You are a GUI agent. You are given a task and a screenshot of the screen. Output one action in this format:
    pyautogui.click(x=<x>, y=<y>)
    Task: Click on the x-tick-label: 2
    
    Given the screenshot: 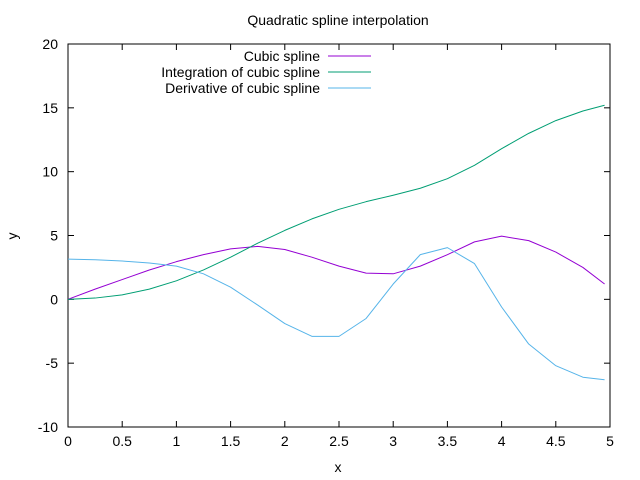 What is the action you would take?
    pyautogui.click(x=285, y=441)
    